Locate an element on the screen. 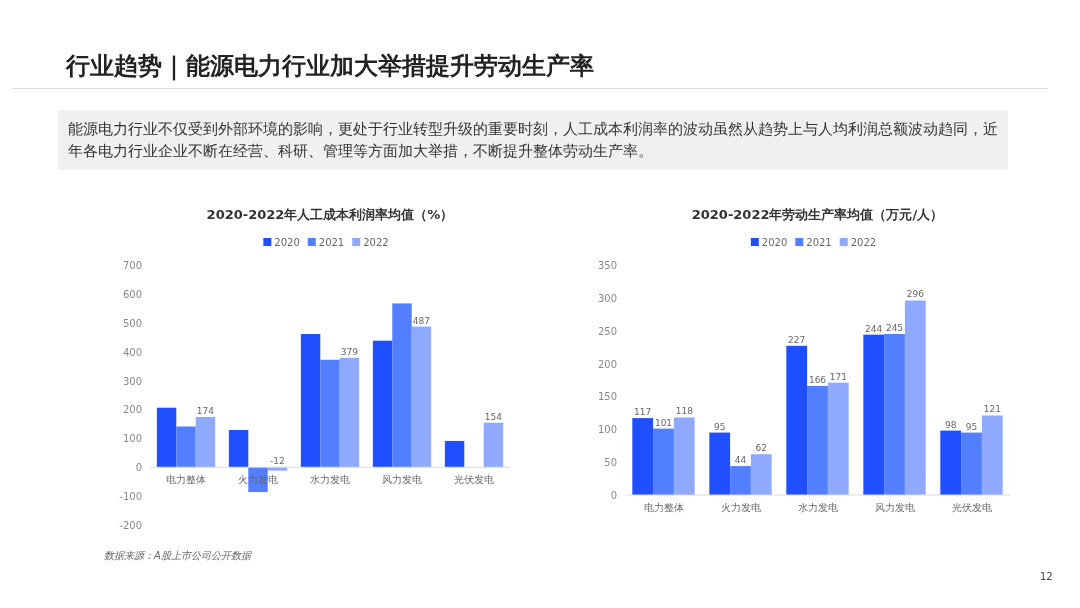 The height and width of the screenshot is (608, 1080). y-tick-label: -100 is located at coordinates (130, 497).